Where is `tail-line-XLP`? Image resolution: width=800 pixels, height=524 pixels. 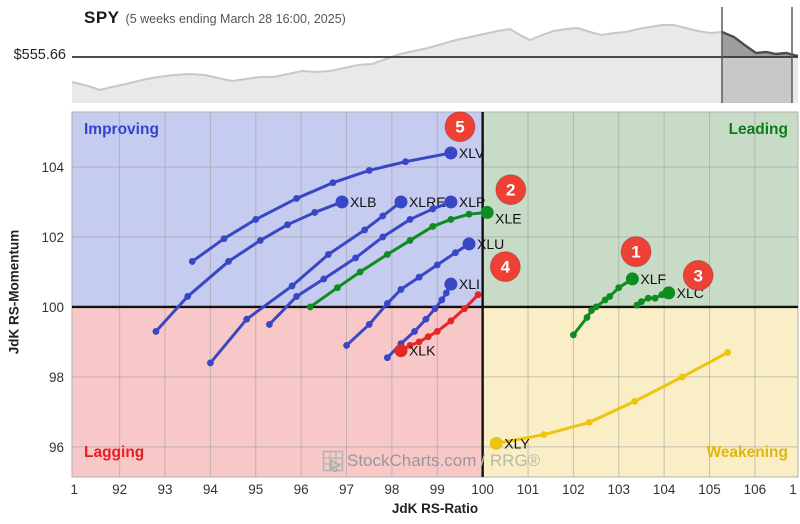
tail-line-XLP is located at coordinates (360, 263).